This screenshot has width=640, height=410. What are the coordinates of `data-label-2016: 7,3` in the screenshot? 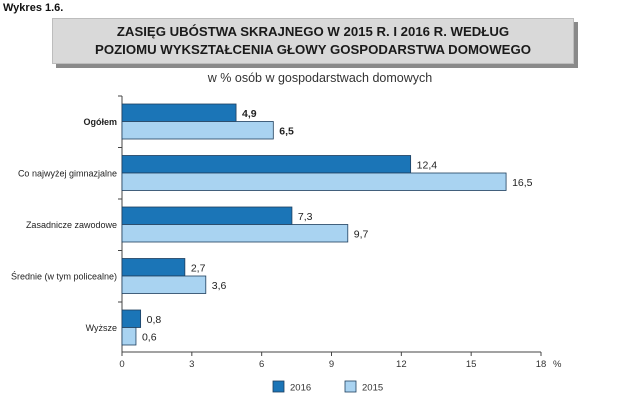 It's located at (305, 217).